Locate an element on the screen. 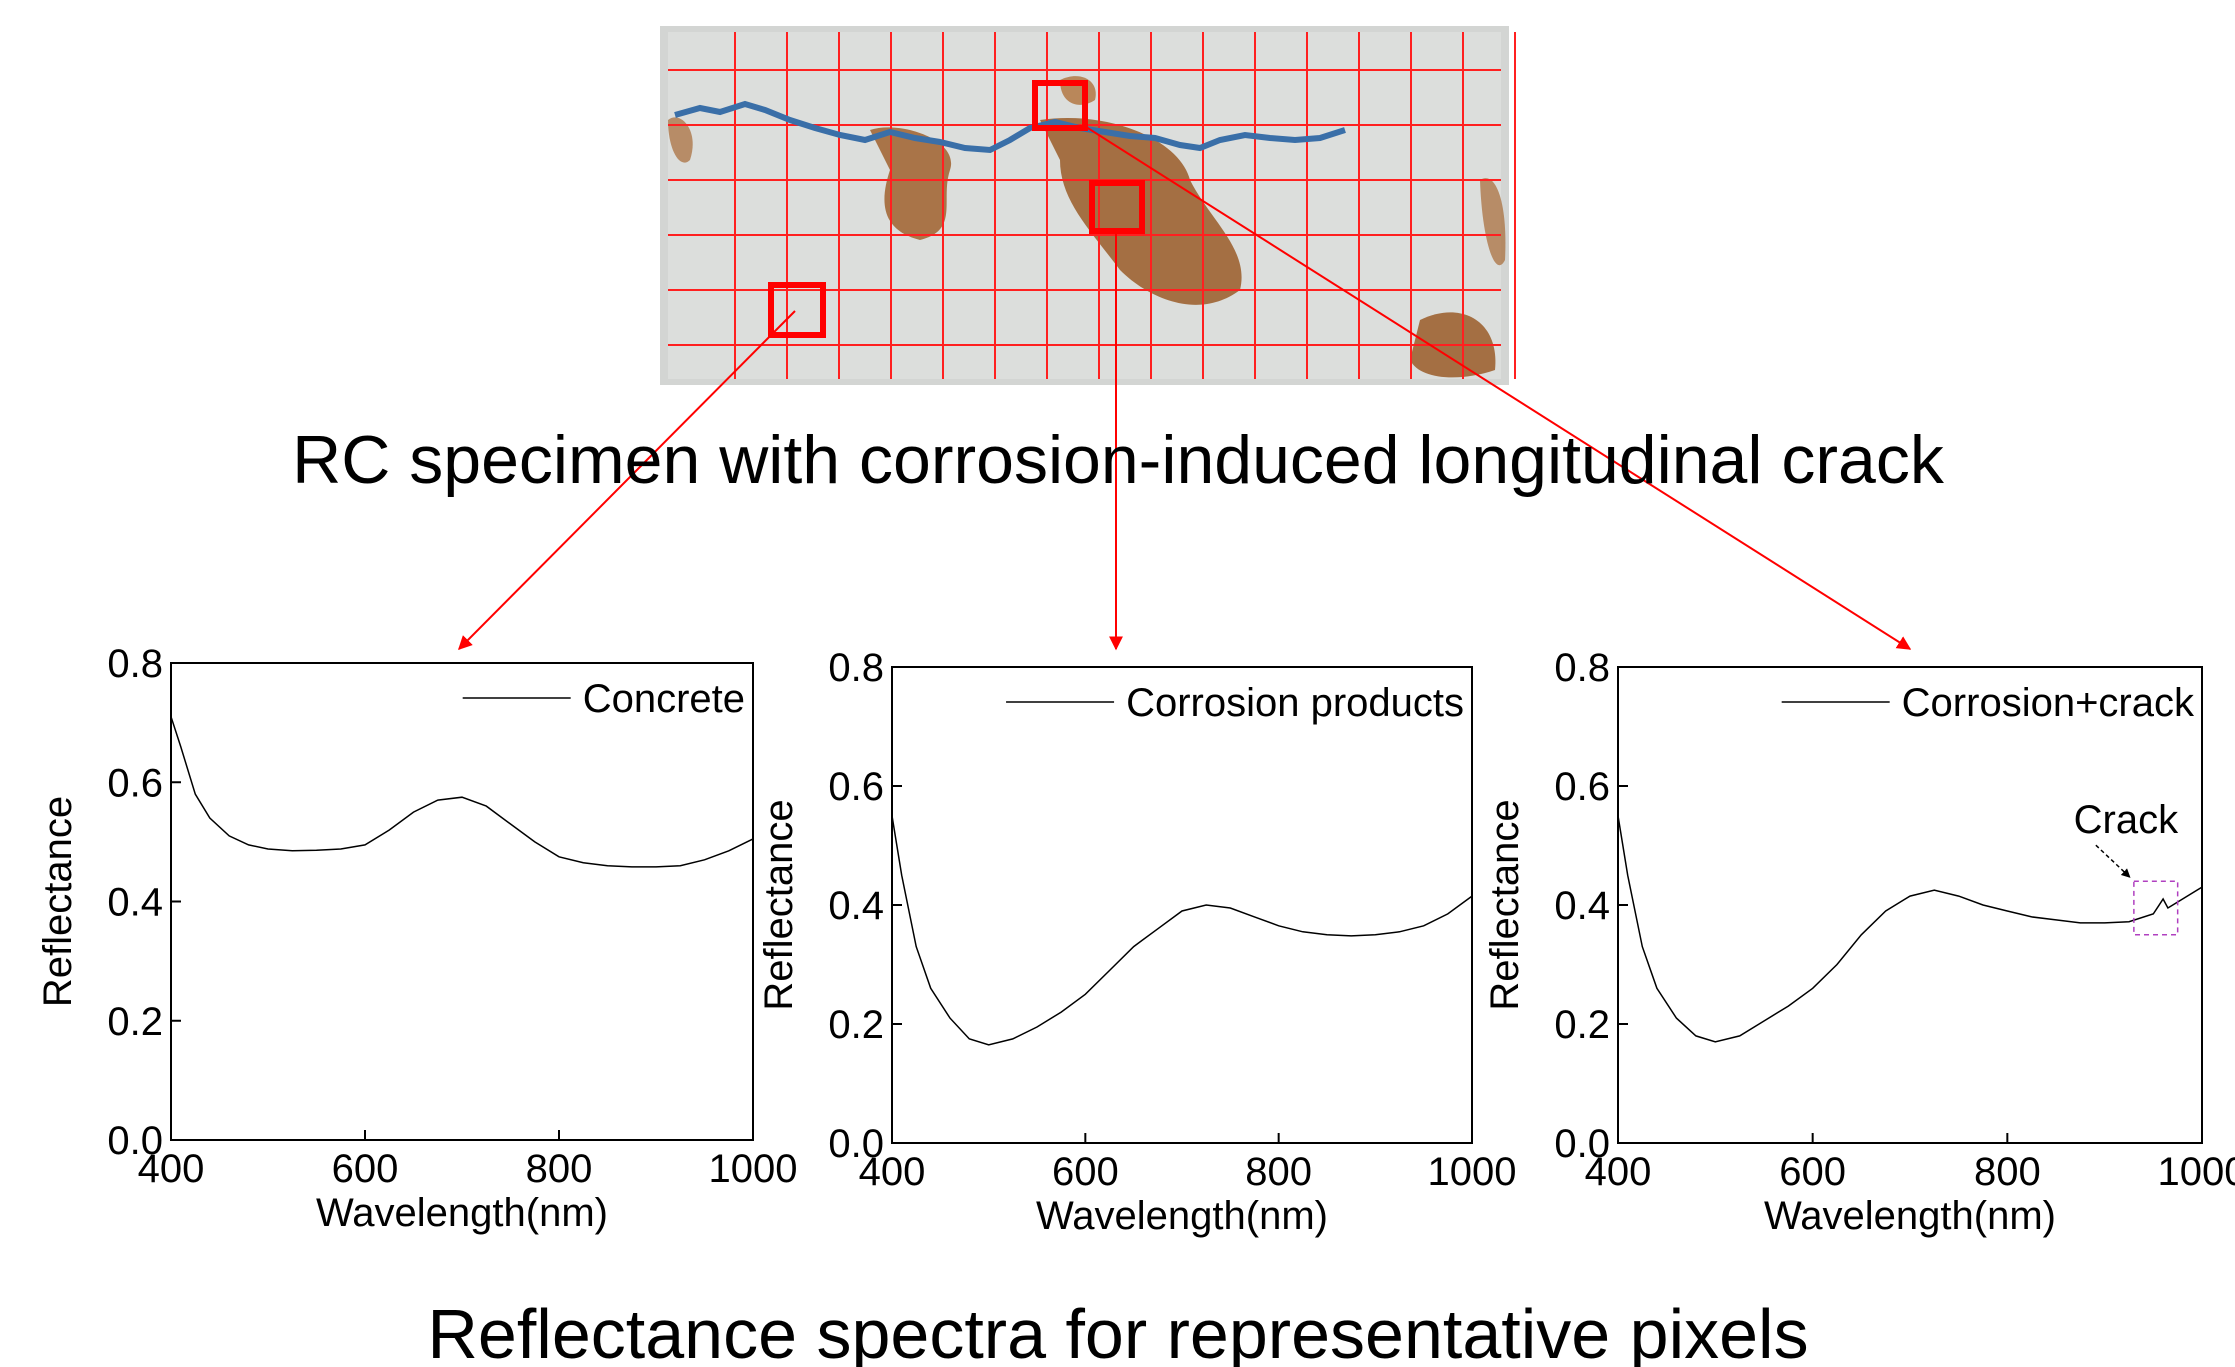 This screenshot has height=1367, width=2235. crack-trace is located at coordinates (1010, 127).